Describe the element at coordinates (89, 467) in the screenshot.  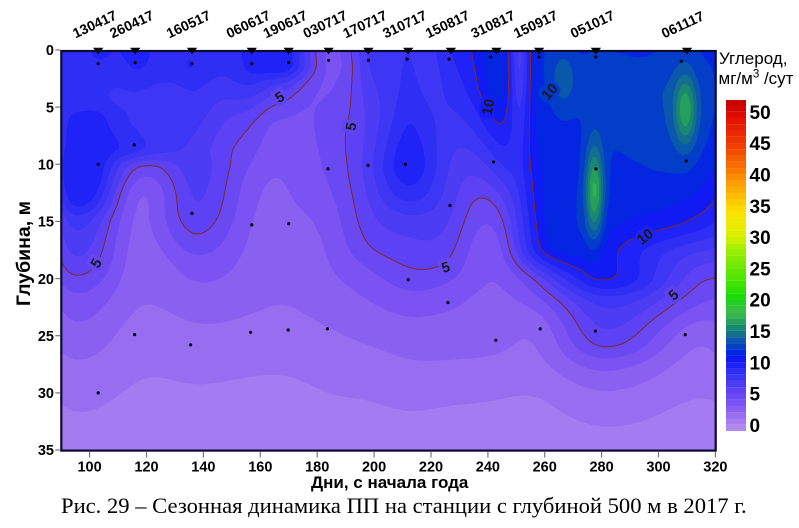
I see `svg-text: 100` at that location.